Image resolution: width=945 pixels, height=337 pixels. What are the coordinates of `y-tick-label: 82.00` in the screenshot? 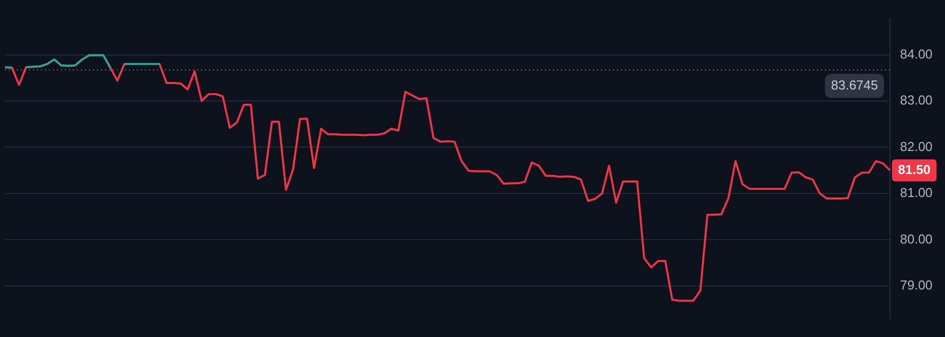 It's located at (916, 146).